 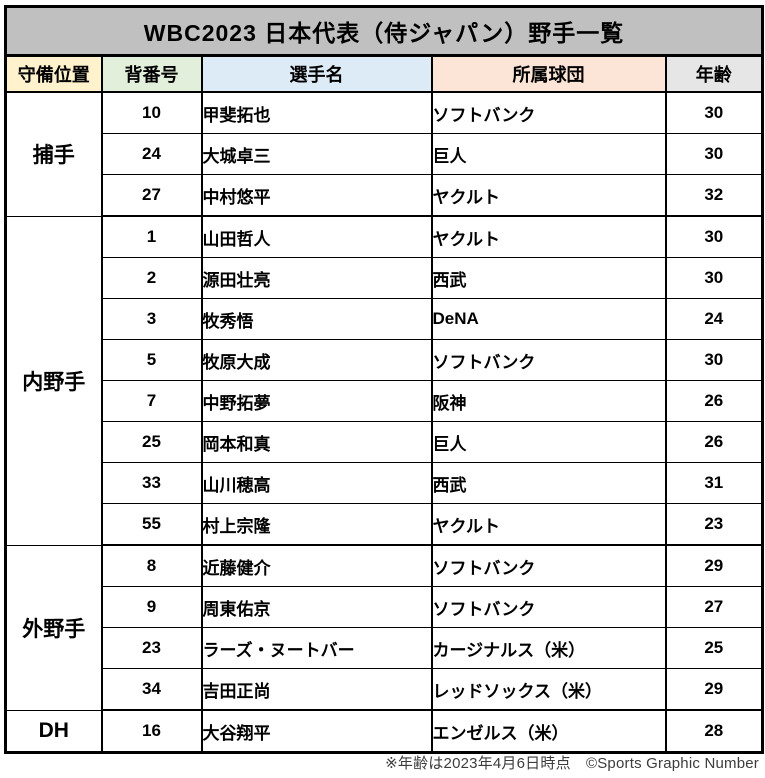 I want to click on title-row: WBC2023 日本代表（侍ジャパン）野手一覧, so click(x=384, y=31).